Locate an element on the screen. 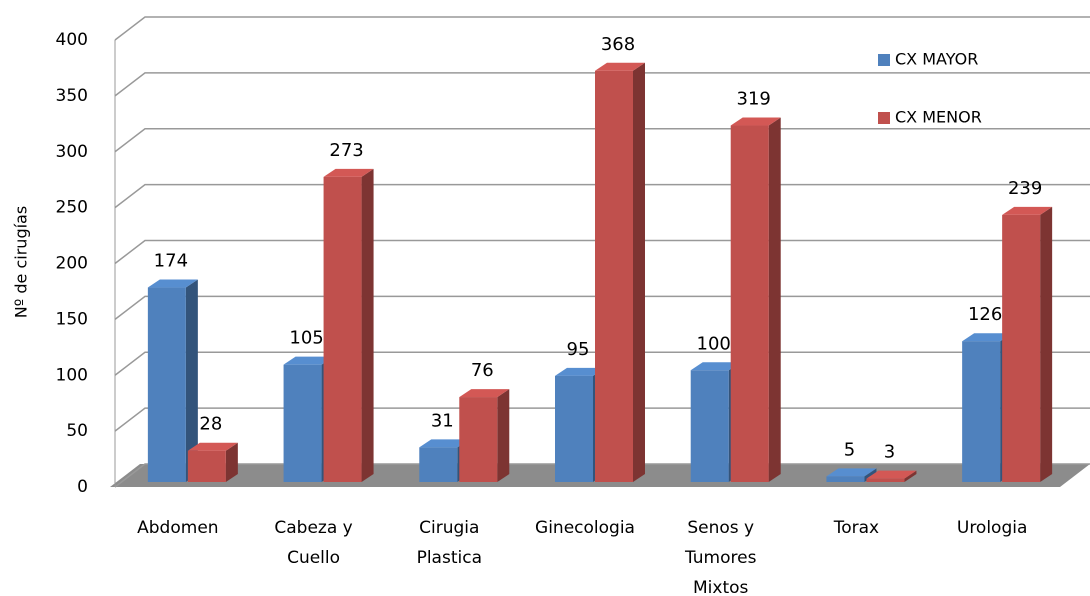 The height and width of the screenshot is (596, 1090). y-tick-label: 250 is located at coordinates (72, 208).